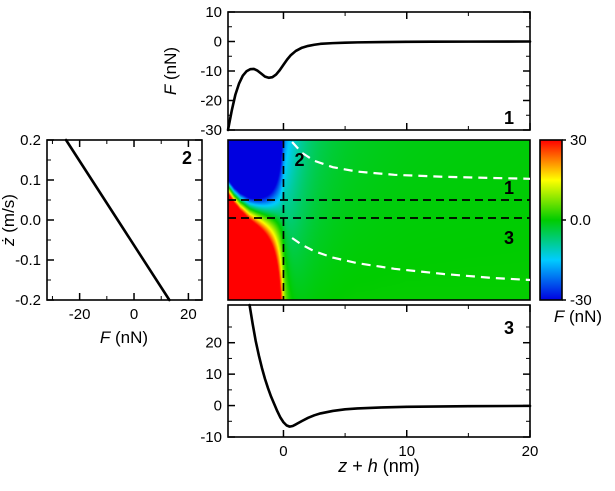 Image resolution: width=615 pixels, height=491 pixels. What do you see at coordinates (213, 343) in the screenshot?
I see `y-tick-label: 20` at bounding box center [213, 343].